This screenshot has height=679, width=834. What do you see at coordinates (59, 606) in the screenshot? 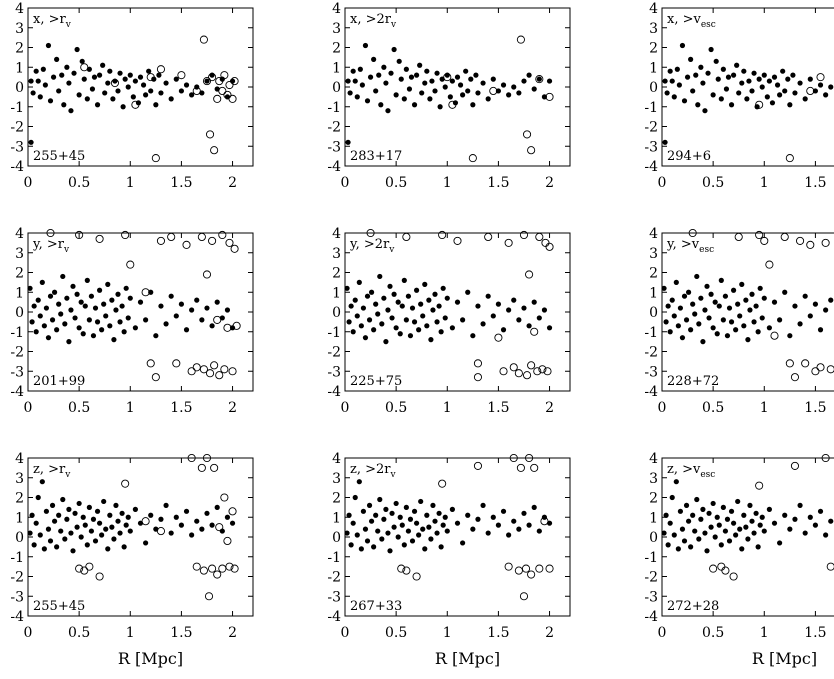
I see `count-annotation: 255+45` at bounding box center [59, 606].